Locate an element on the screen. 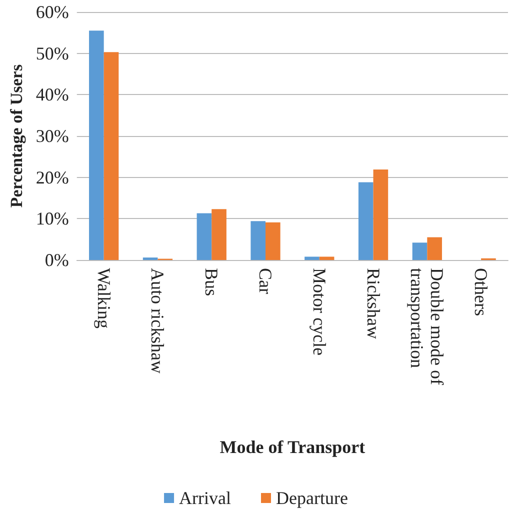 Image resolution: width=512 pixels, height=516 pixels. legend-label: Departure is located at coordinates (312, 498).